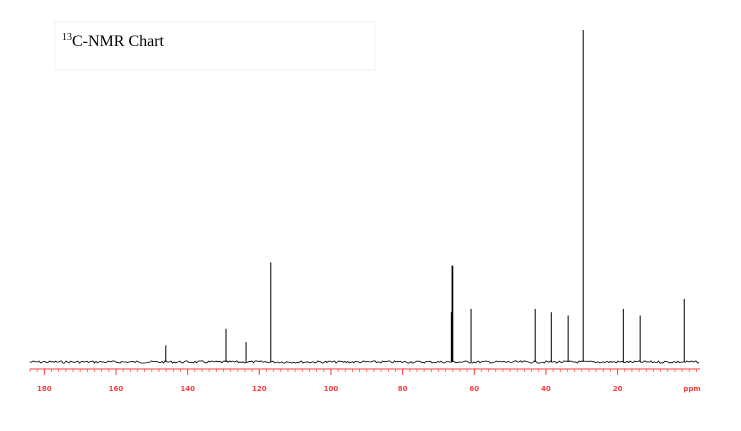  What do you see at coordinates (215, 46) in the screenshot?
I see `title-box` at bounding box center [215, 46].